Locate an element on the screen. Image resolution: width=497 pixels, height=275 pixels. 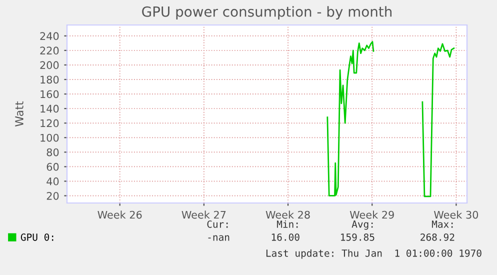
legend-label: GPU 0: is located at coordinates (37, 237).